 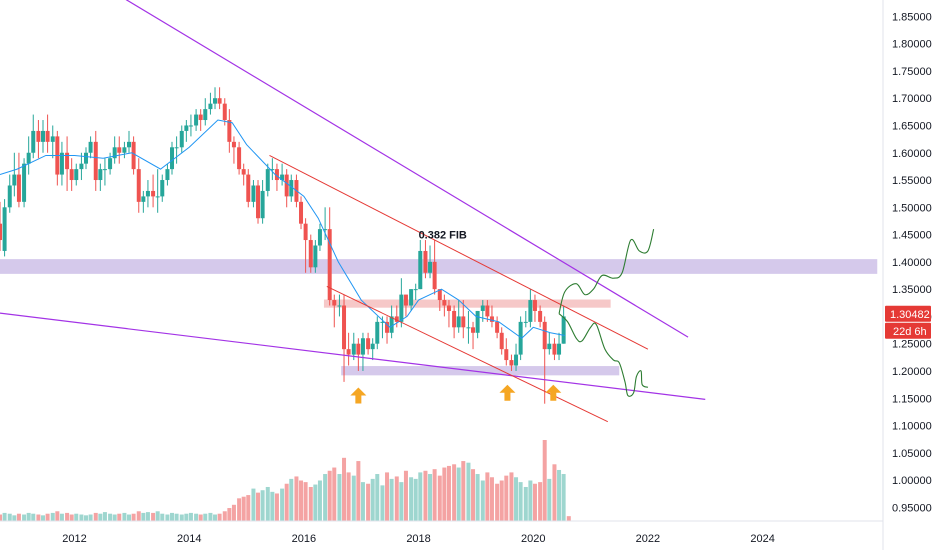 What do you see at coordinates (912, 290) in the screenshot?
I see `y-tick-label: 1.35000` at bounding box center [912, 290].